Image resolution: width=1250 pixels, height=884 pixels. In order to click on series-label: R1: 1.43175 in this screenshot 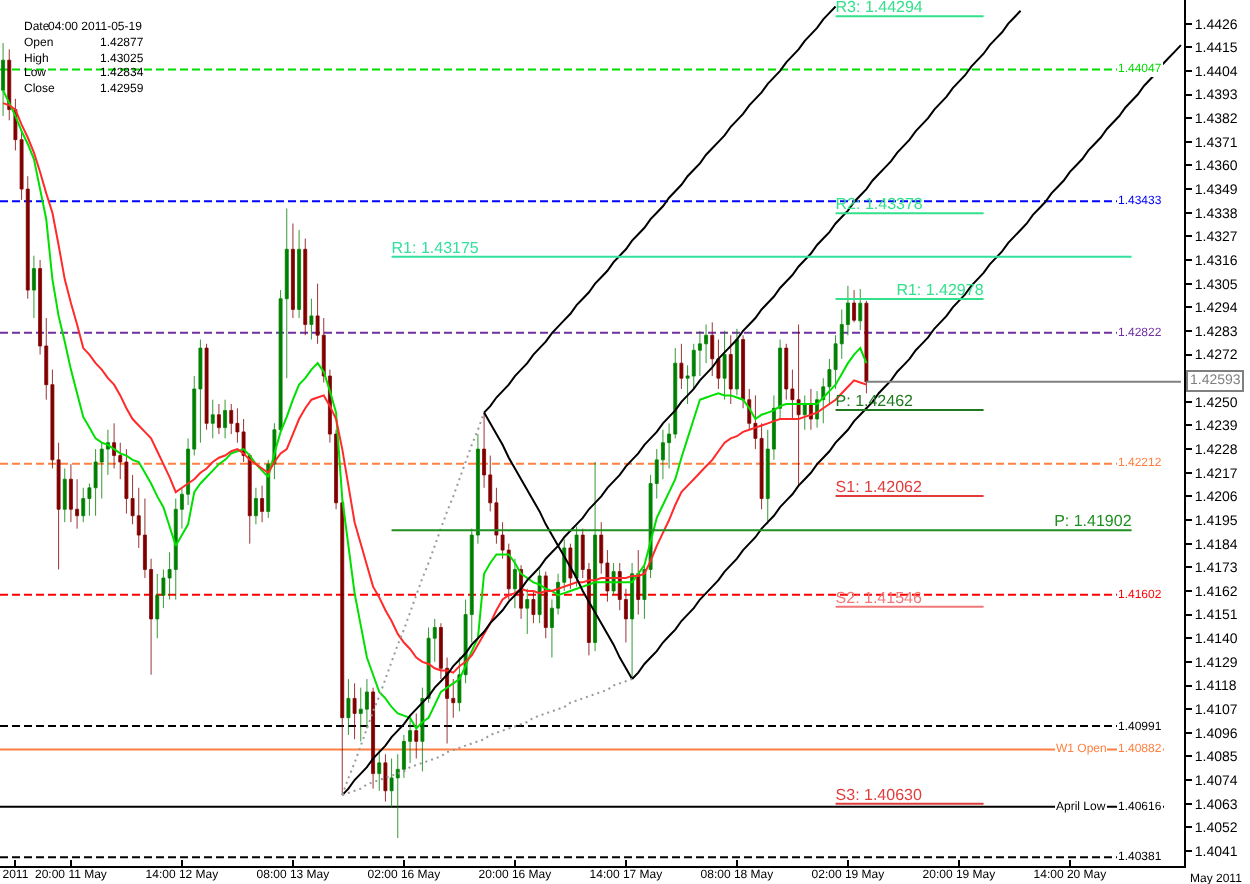, I will do `click(435, 247)`.